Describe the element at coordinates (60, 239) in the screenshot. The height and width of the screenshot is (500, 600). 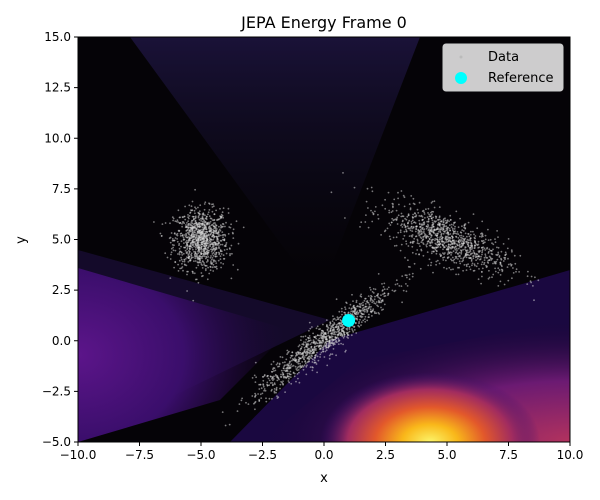
I see `y-axis-ticks: −5.0−2.50.02.55.07.510.012.515.0` at that location.